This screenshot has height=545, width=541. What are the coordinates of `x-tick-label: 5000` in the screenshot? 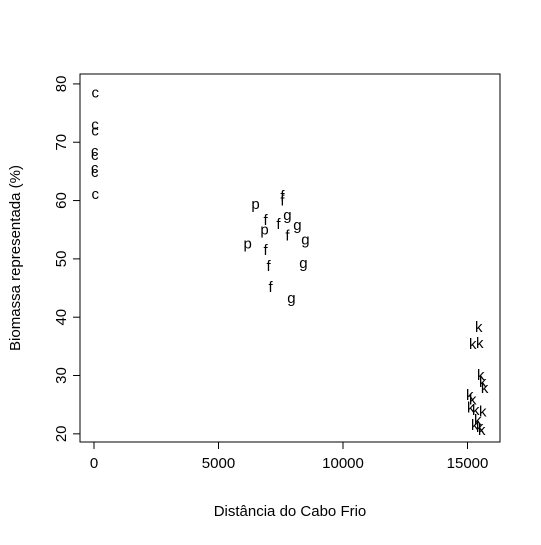 It's located at (218, 463).